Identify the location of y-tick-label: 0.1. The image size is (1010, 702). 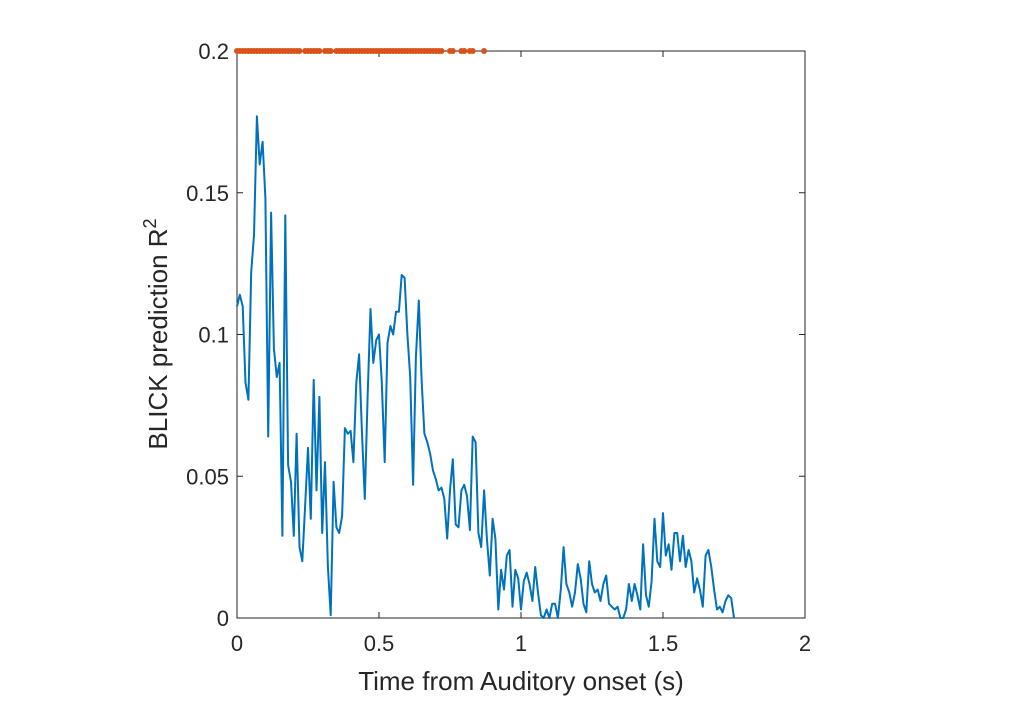
(213, 335).